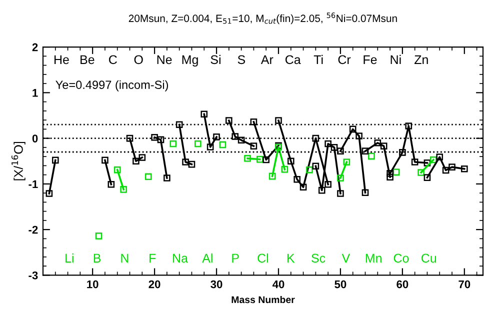 Image resolution: width=500 pixels, height=320 pixels. Describe the element at coordinates (92, 284) in the screenshot. I see `x-tick-label: 10` at that location.